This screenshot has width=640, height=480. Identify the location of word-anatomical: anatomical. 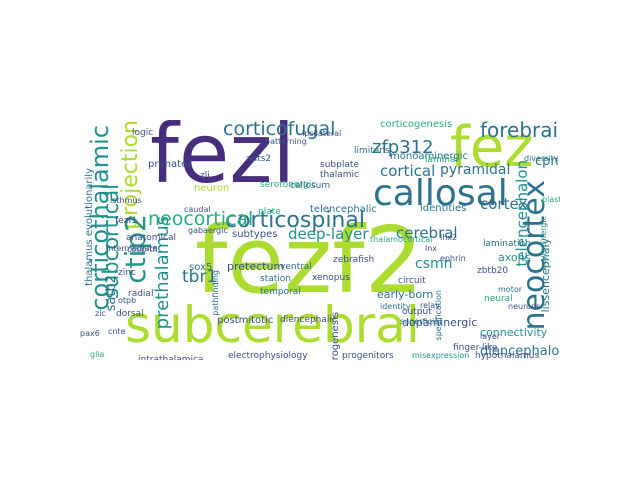
(151, 238).